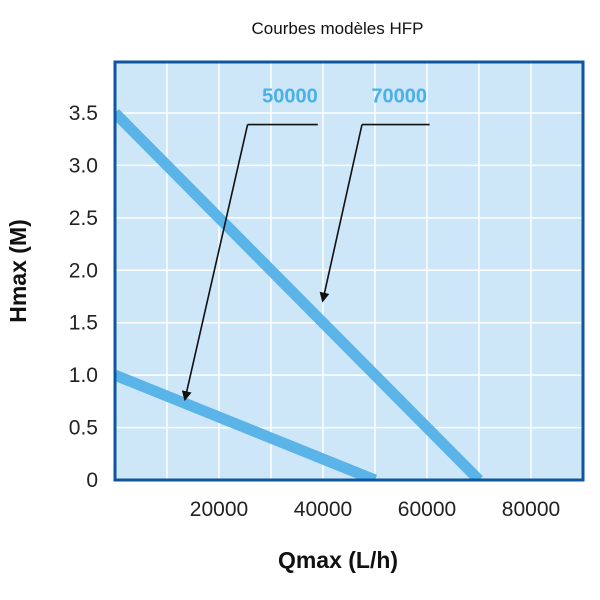 The height and width of the screenshot is (600, 600). Describe the element at coordinates (83, 218) in the screenshot. I see `y-tick-label: 2.5` at that location.